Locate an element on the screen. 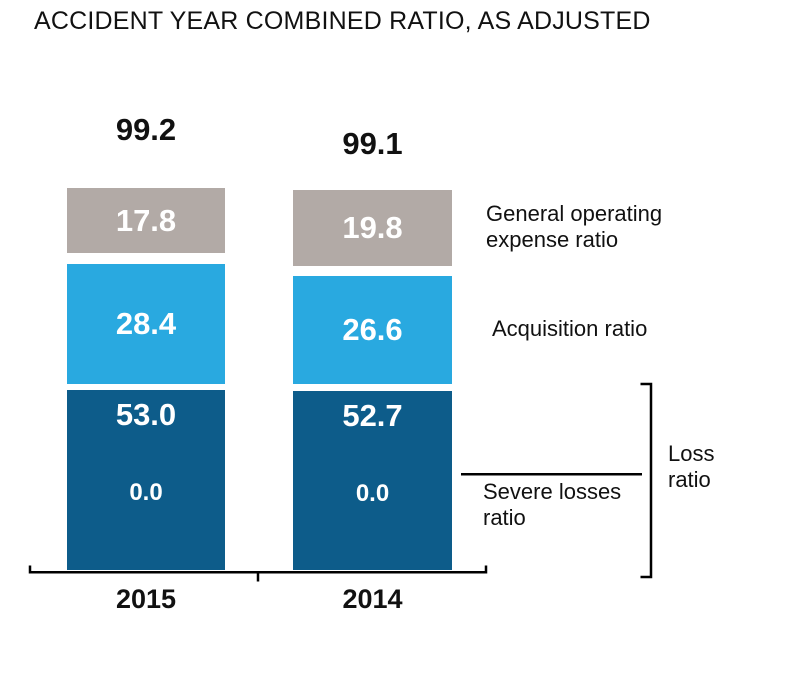 The width and height of the screenshot is (800, 675). annotation-loss-ratio: Loss ratio is located at coordinates (691, 466).